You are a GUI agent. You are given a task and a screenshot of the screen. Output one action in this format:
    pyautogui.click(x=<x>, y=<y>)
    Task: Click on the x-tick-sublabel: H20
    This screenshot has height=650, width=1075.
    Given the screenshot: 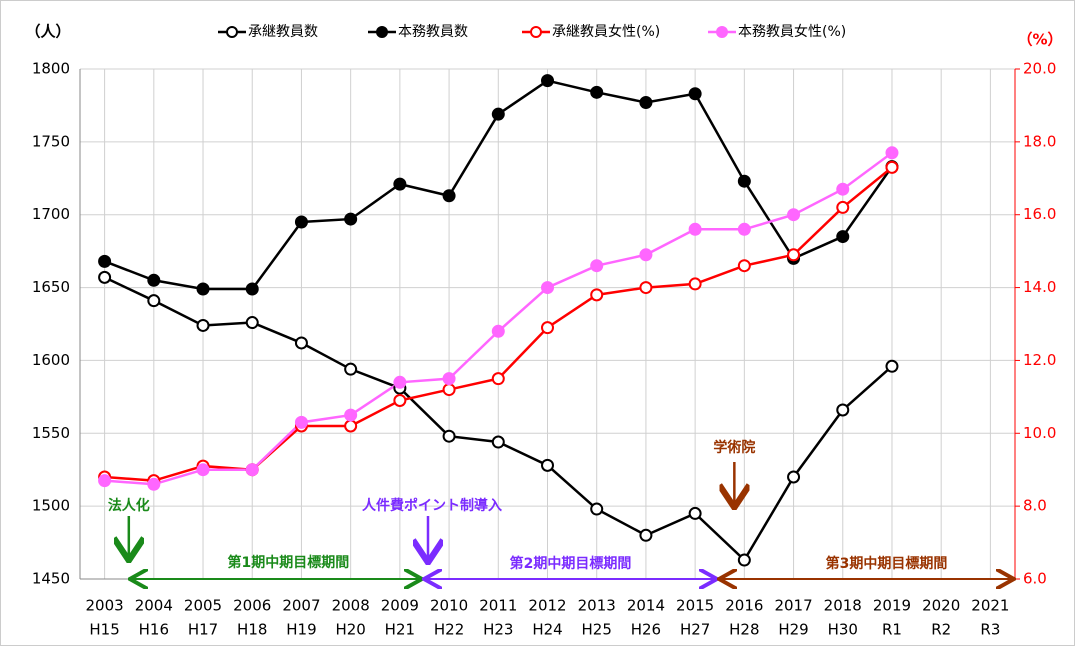 What is the action you would take?
    pyautogui.click(x=350, y=630)
    